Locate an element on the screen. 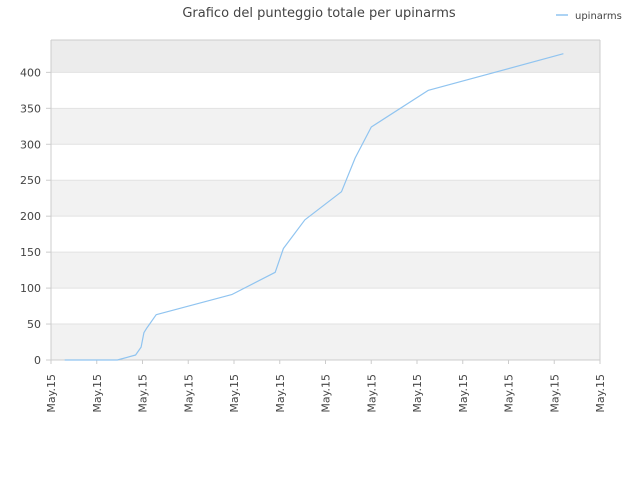 This screenshot has width=640, height=484. y-tick-label: 200 is located at coordinates (30, 216).